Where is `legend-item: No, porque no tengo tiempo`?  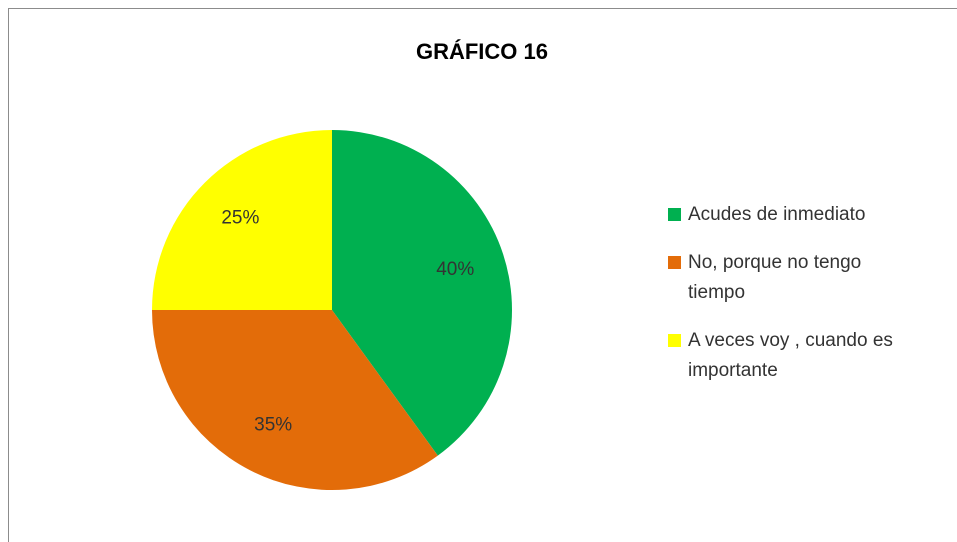
legend-item: No, porque no tengo tiempo is located at coordinates (792, 278).